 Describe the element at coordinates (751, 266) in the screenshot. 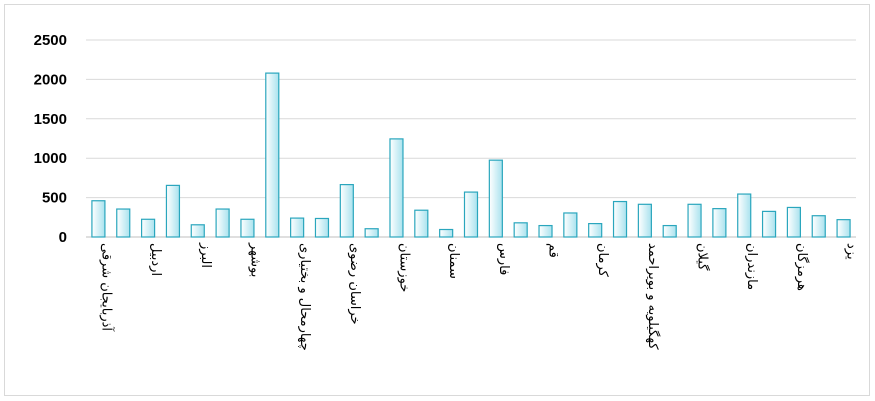

I see `x-tick-label: مازندران` at that location.